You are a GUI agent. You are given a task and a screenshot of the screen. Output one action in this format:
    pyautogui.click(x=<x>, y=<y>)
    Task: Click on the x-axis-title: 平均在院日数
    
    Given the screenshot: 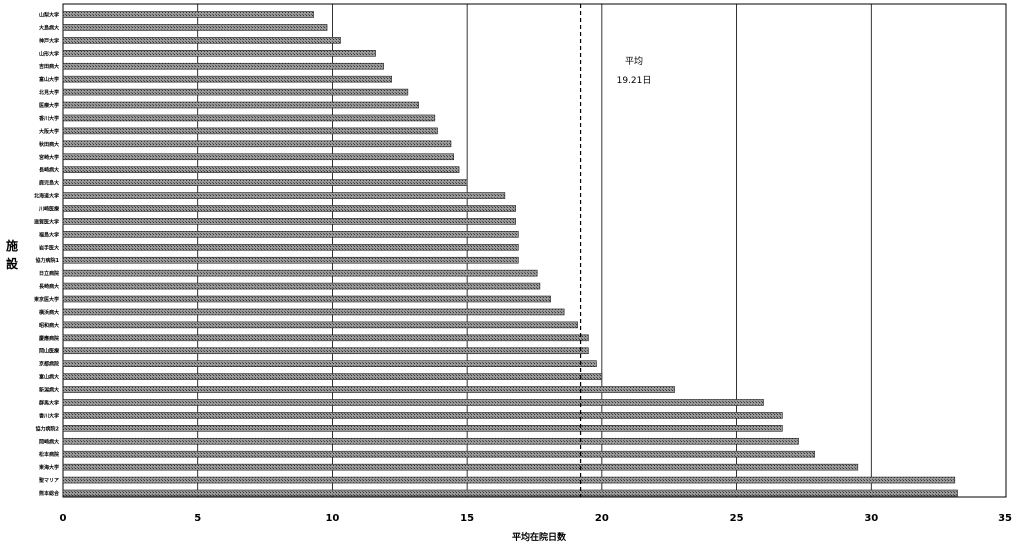 What is the action you would take?
    pyautogui.click(x=539, y=537)
    